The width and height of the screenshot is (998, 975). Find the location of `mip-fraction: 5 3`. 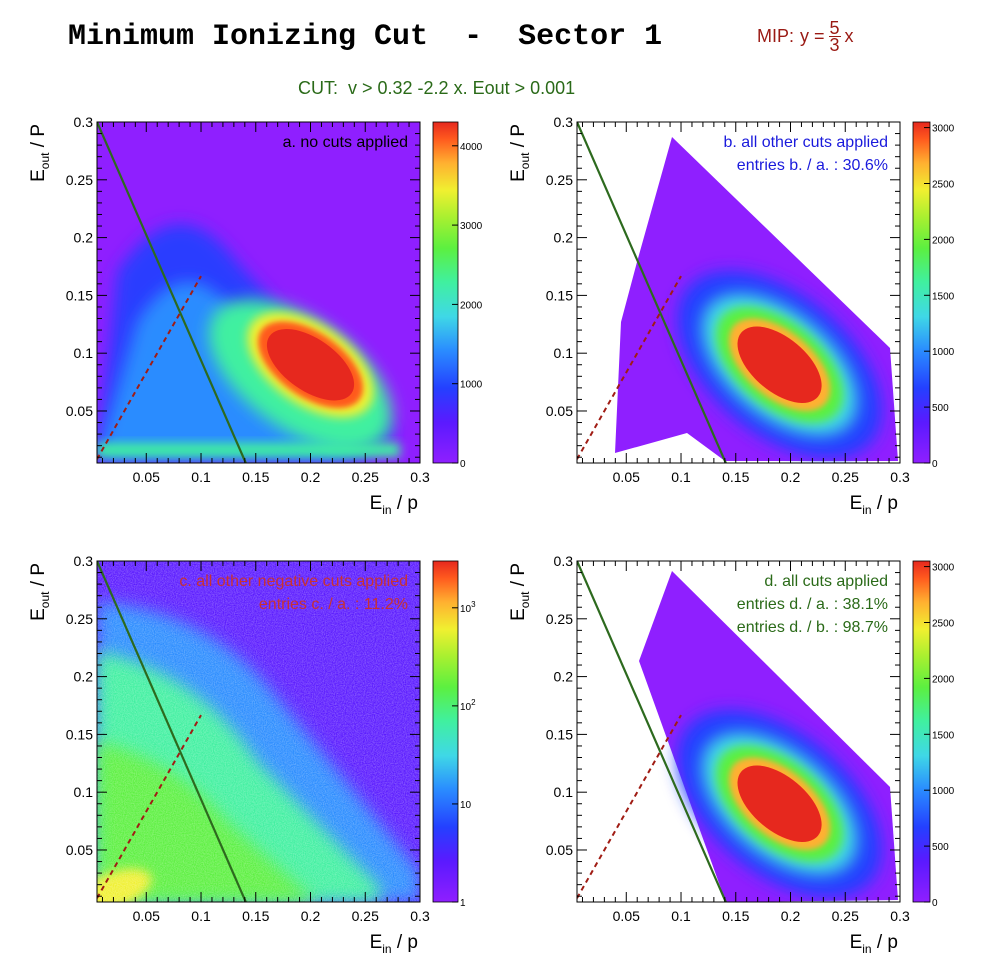

mip-fraction: 5 3 is located at coordinates (834, 37).